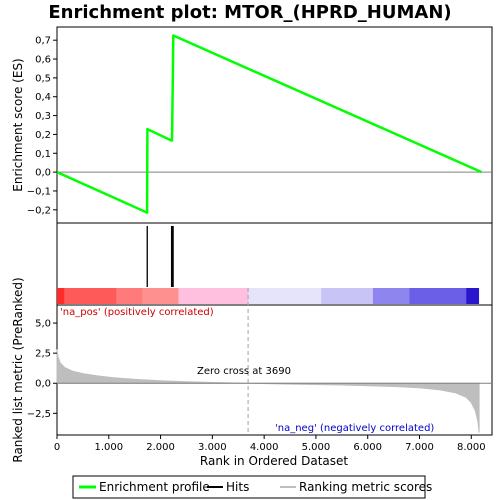  I want to click on legend-hits-label: Hits, so click(237, 487).